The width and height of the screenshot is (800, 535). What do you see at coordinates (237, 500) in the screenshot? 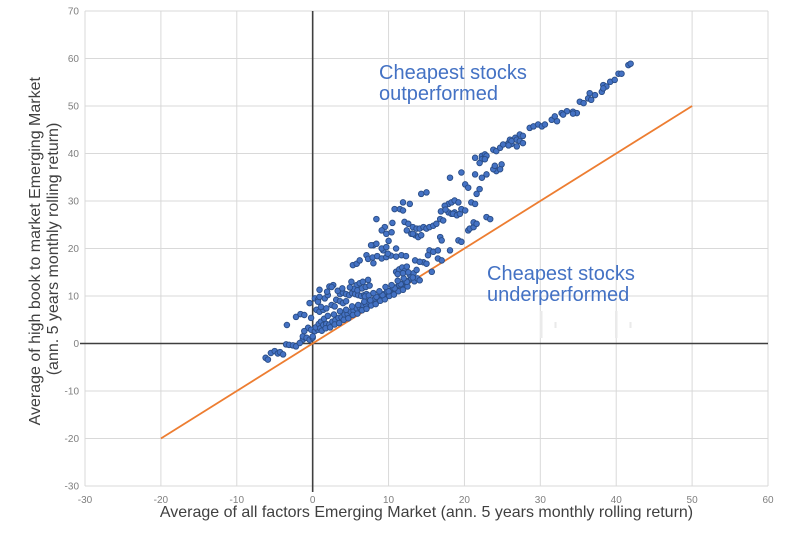
I see `x-tick-label: -10` at bounding box center [237, 500].